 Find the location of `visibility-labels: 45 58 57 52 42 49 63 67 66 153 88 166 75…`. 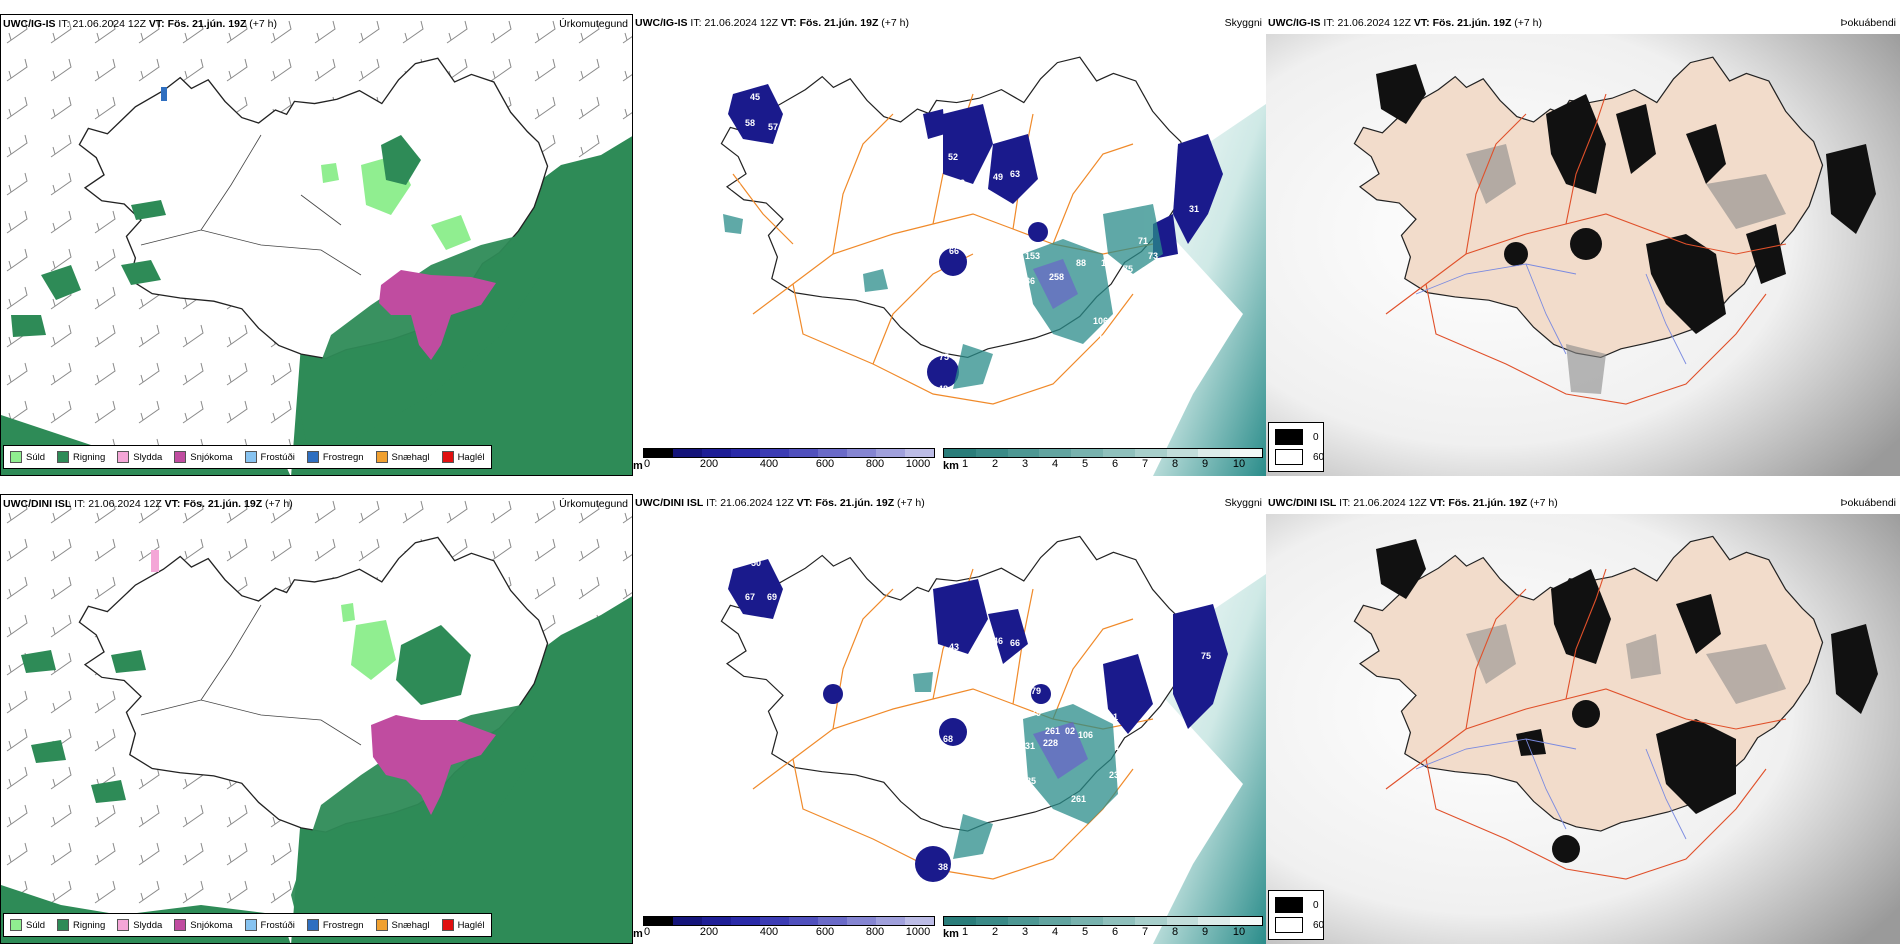

visibility-labels: 45 58 57 52 42 49 63 67 66 153 88 166 75… is located at coordinates (965, 243).